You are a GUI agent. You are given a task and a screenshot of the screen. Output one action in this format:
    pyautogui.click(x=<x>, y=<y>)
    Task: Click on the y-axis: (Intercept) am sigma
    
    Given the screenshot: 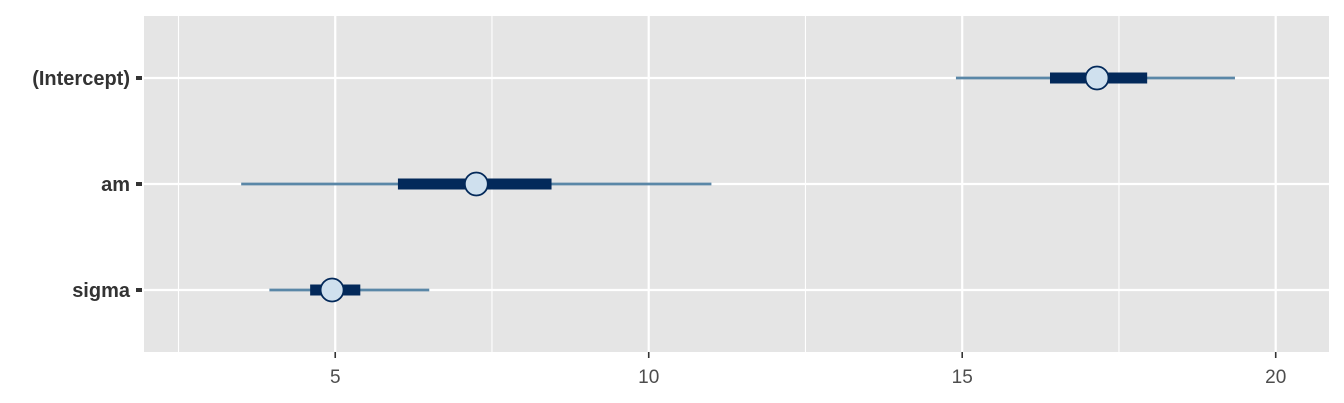 What is the action you would take?
    pyautogui.click(x=87, y=185)
    